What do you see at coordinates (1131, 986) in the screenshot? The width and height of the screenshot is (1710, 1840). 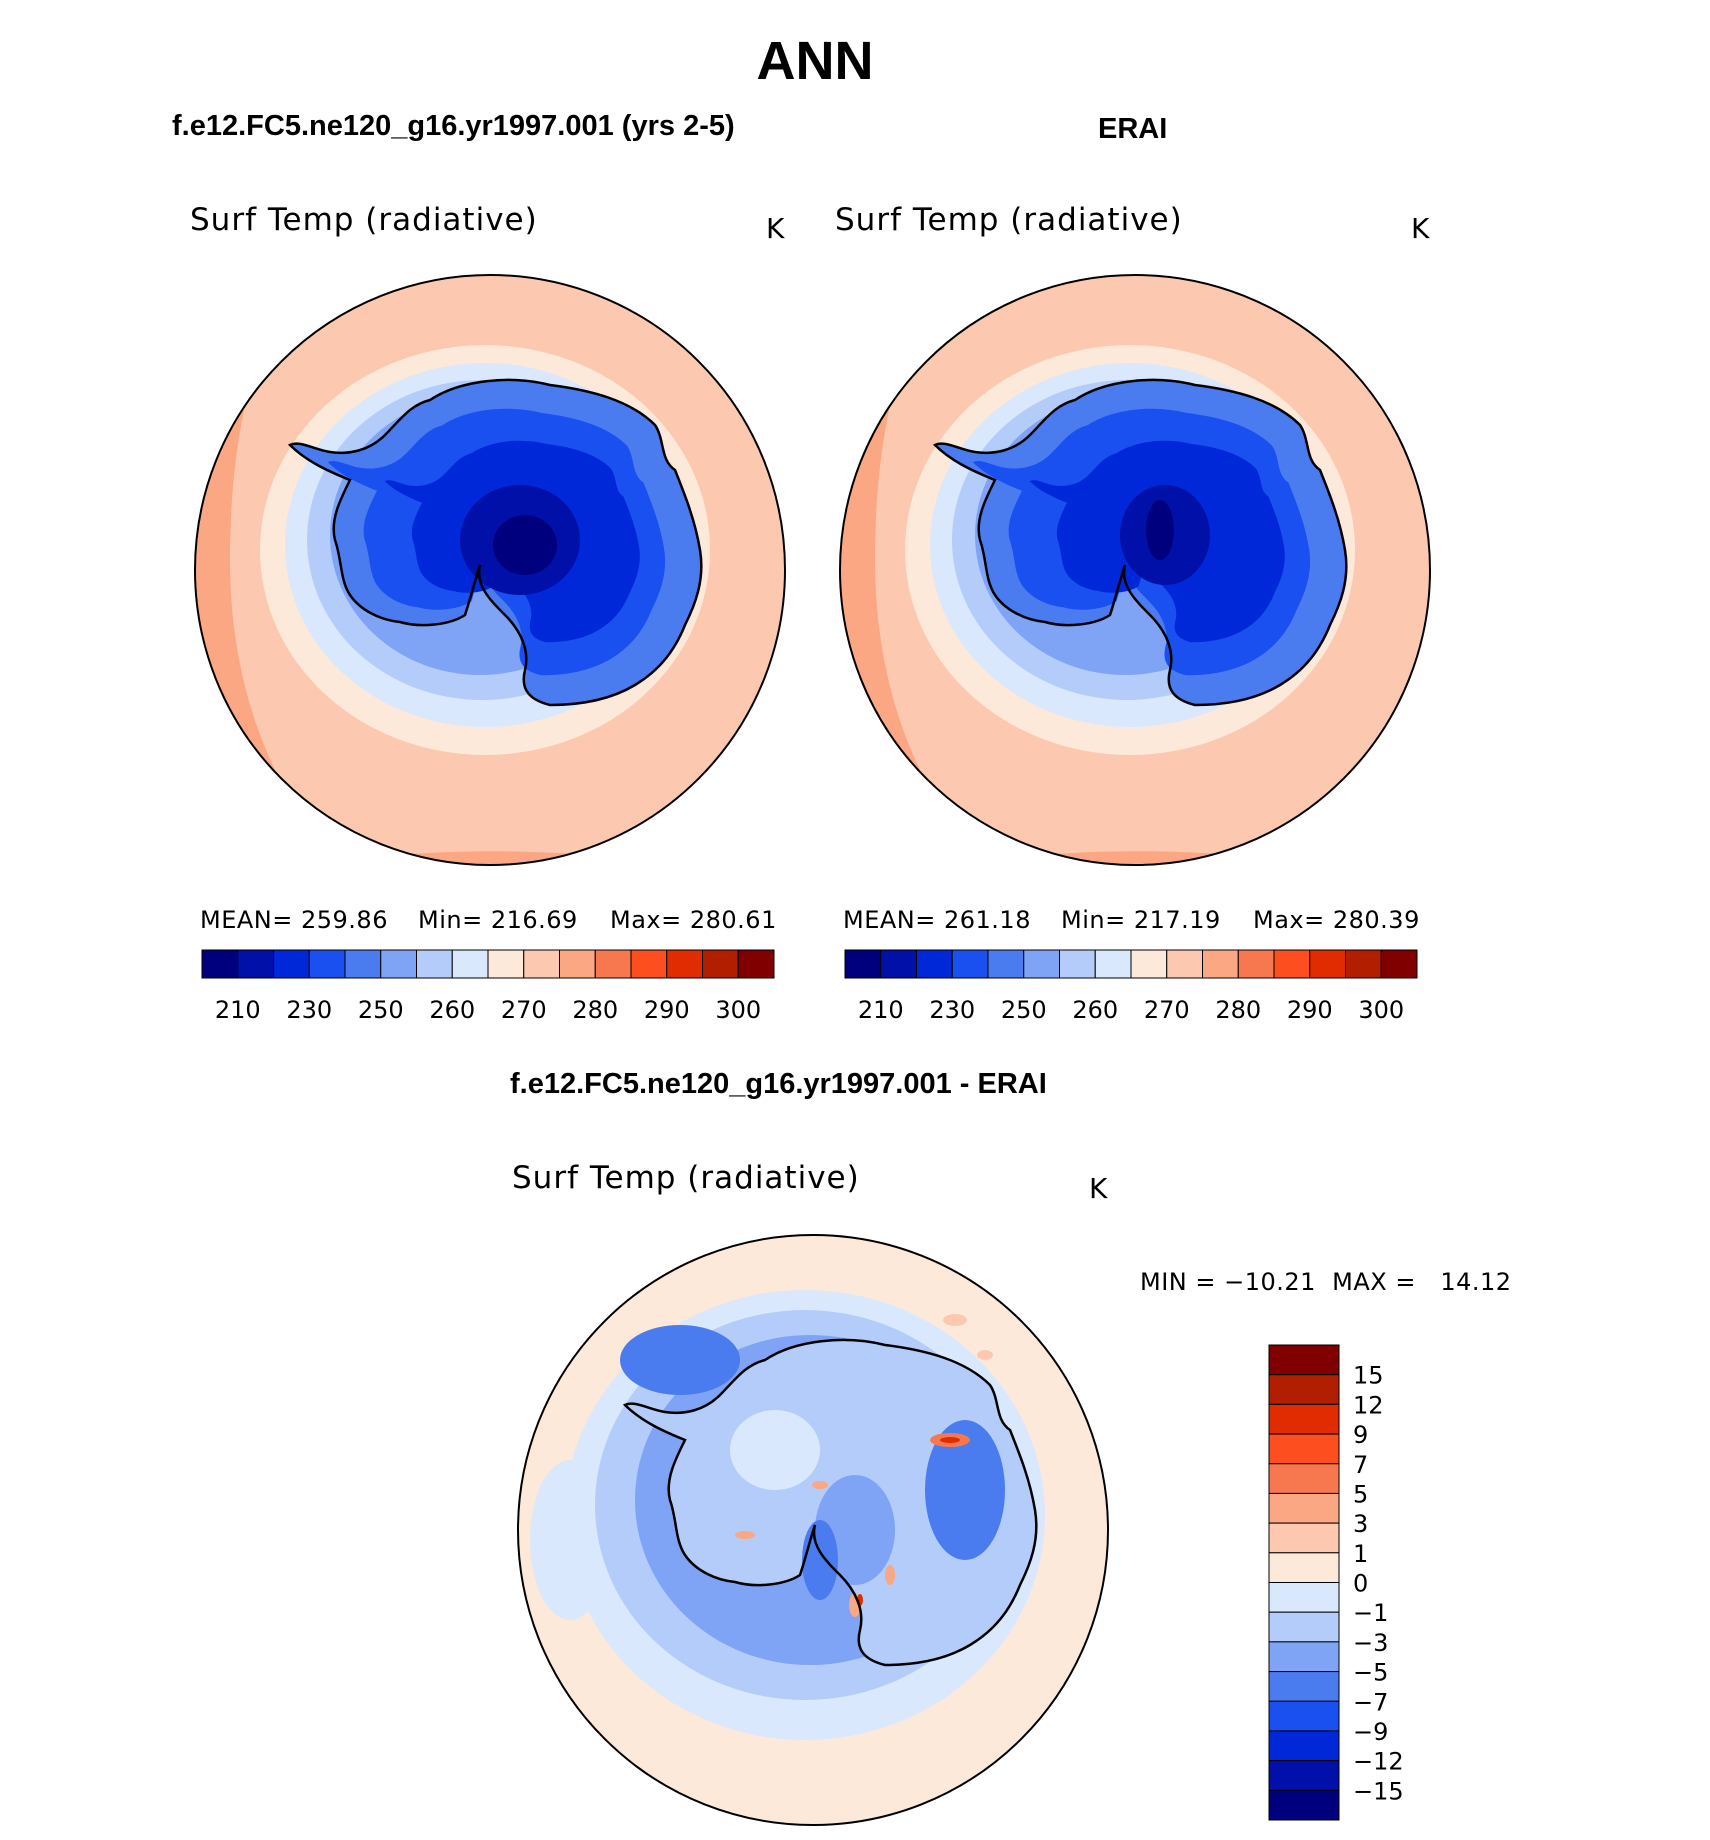 I see `obs-colorbar: 210 230 250 260 270 280 290 300` at bounding box center [1131, 986].